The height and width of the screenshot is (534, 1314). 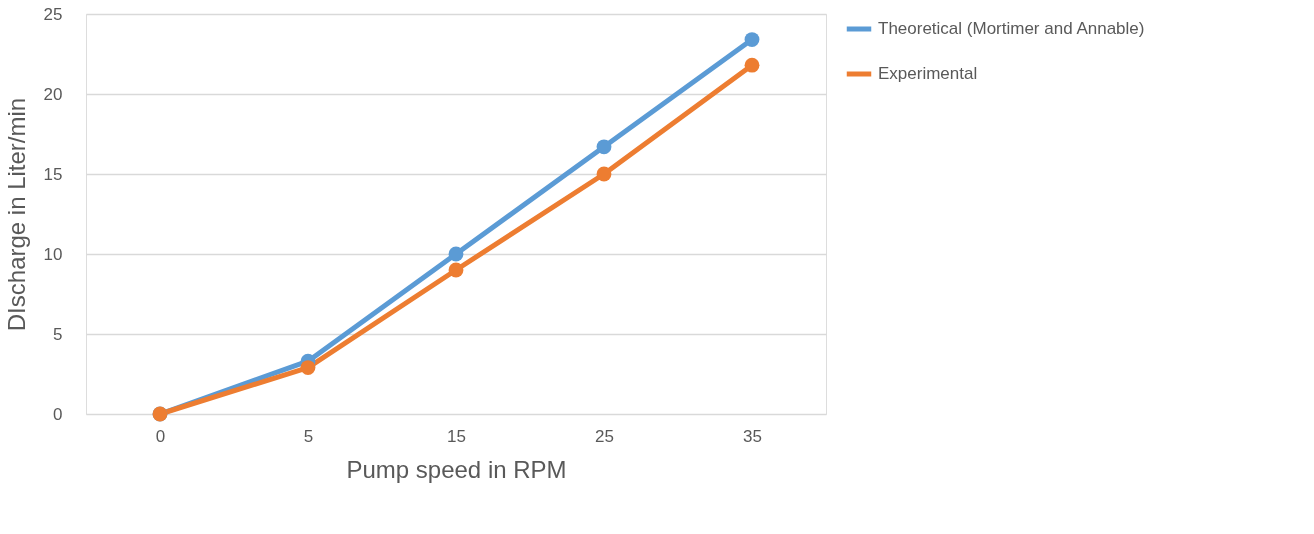 What do you see at coordinates (928, 73) in the screenshot?
I see `legend-label: Experimental` at bounding box center [928, 73].